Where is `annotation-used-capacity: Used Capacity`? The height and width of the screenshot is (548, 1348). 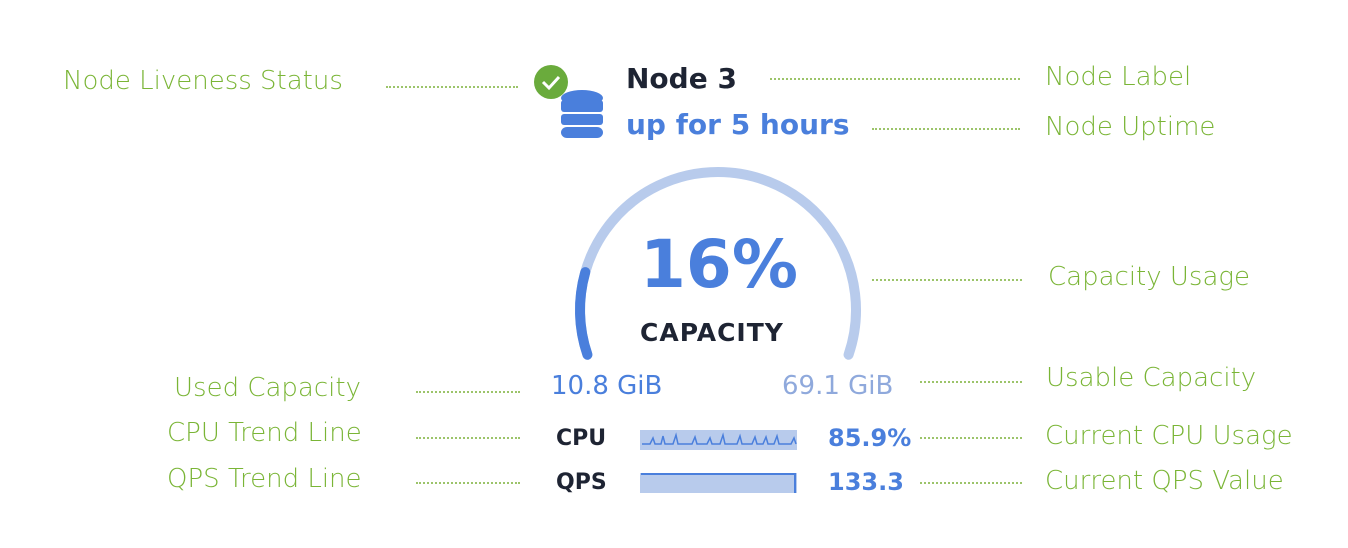
annotation-used-capacity: Used Capacity is located at coordinates (267, 388).